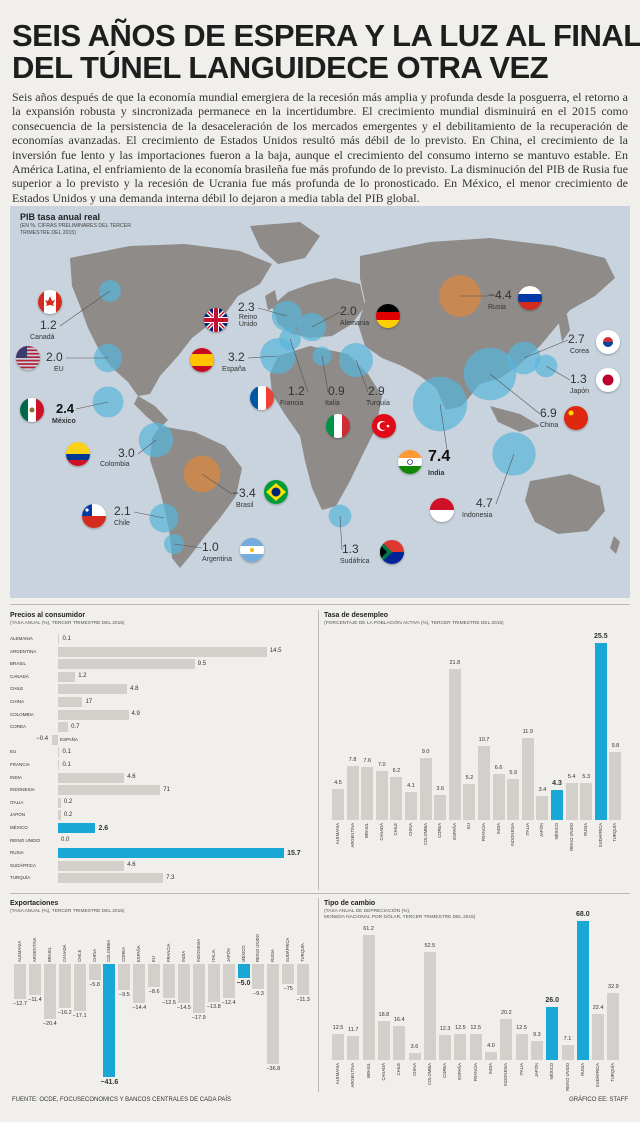  What do you see at coordinates (564, 326) in the screenshot?
I see `japan-shape` at bounding box center [564, 326].